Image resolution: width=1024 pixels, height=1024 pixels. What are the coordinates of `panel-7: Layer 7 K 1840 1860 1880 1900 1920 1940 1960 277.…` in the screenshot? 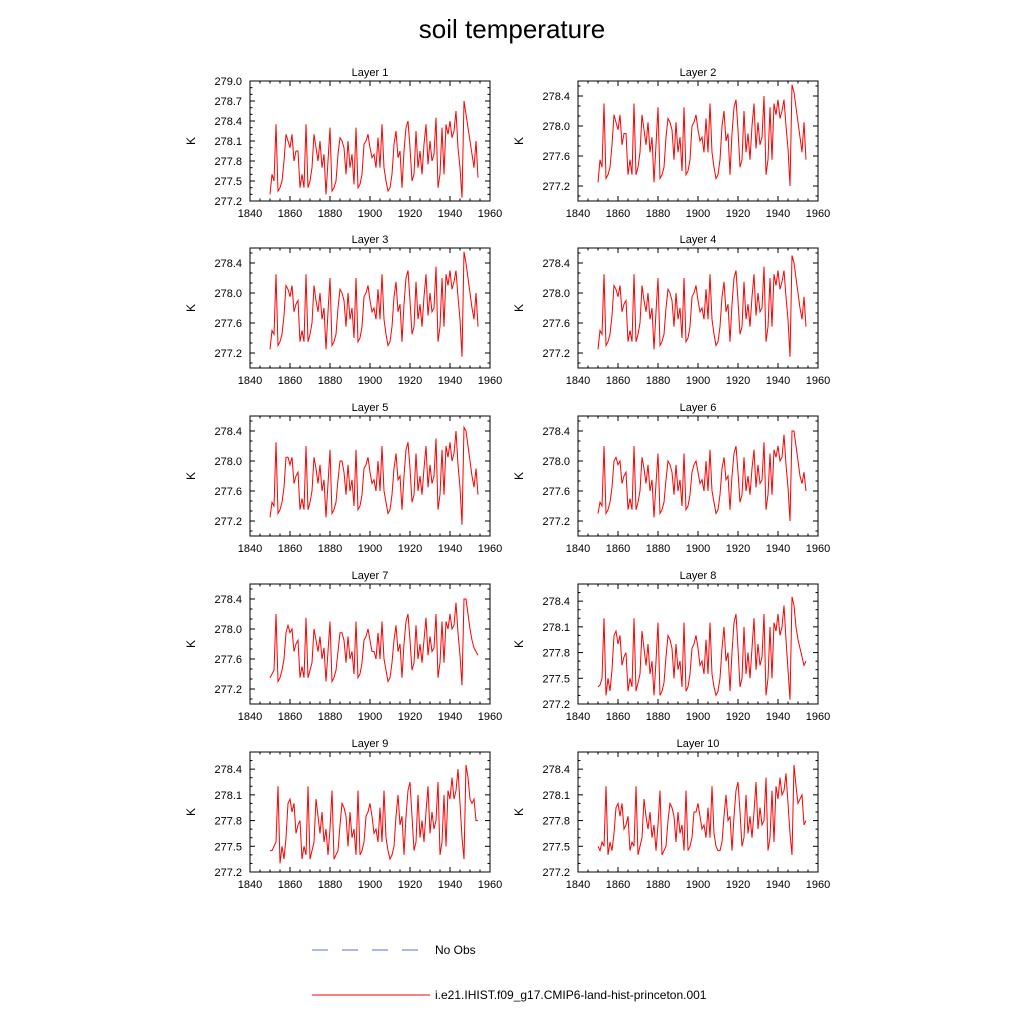 It's located at (343, 646).